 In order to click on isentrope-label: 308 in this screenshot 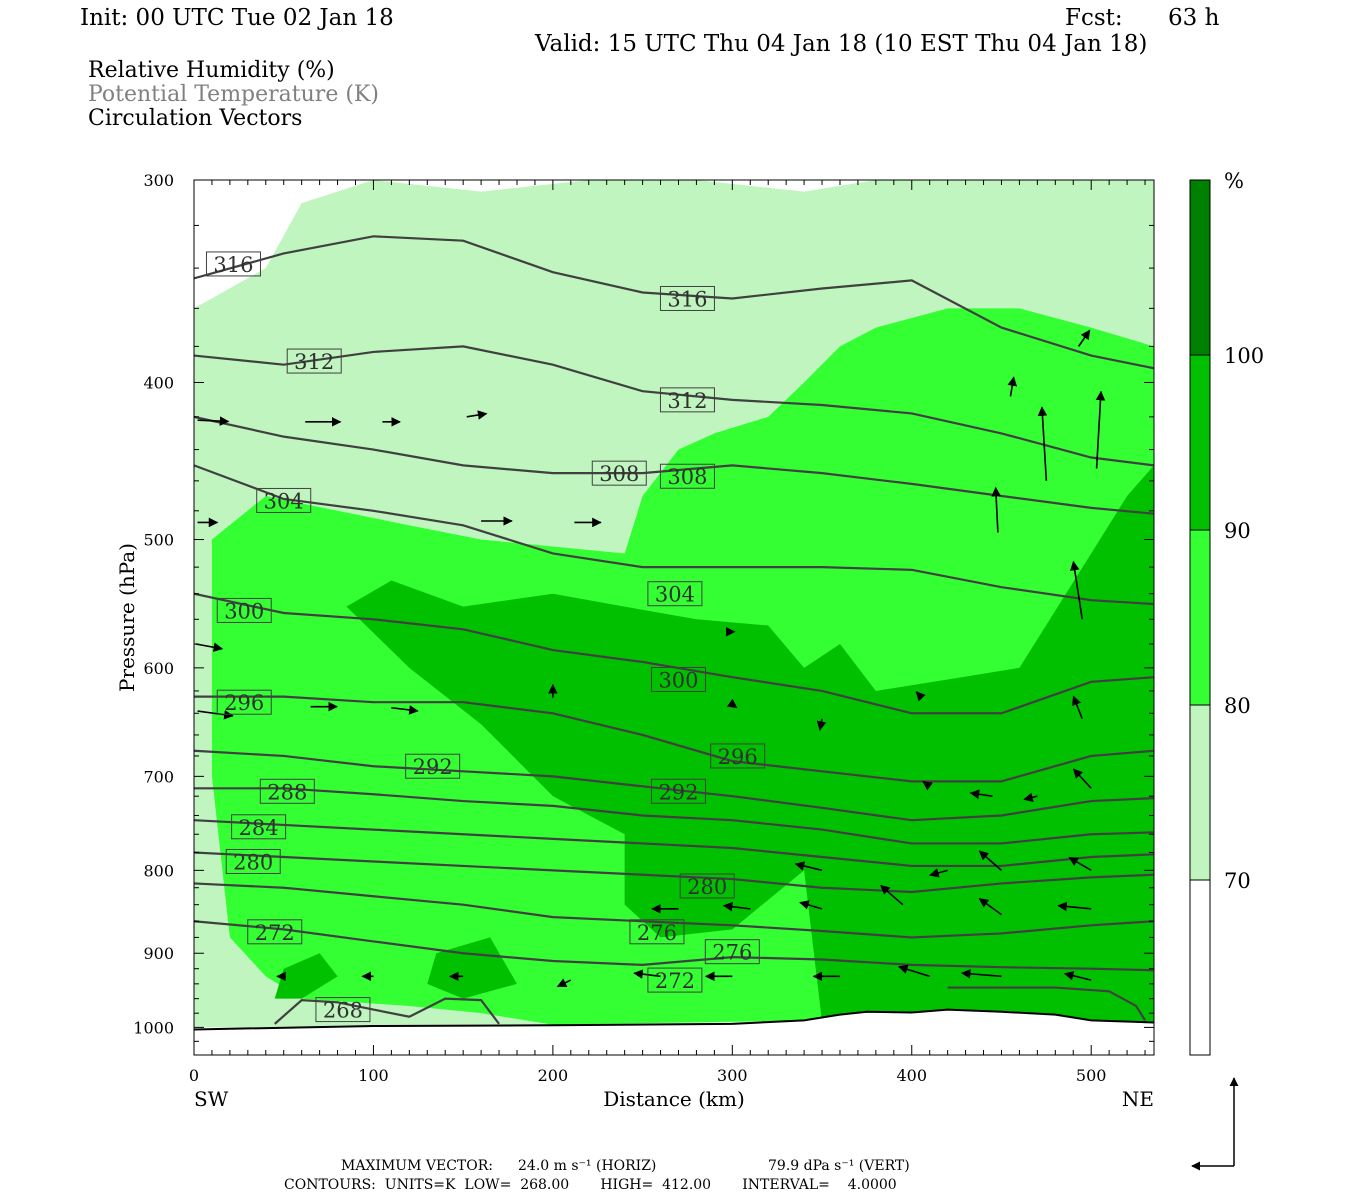, I will do `click(619, 474)`.